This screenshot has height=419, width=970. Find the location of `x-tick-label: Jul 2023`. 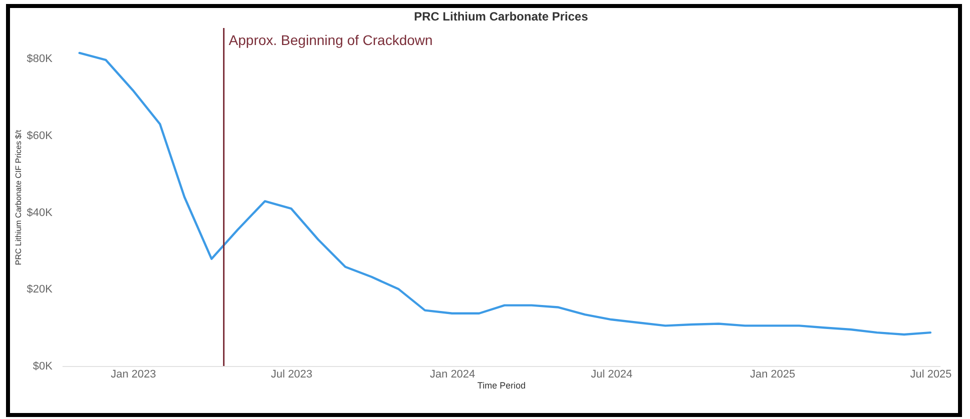

x-tick-label: Jul 2023 is located at coordinates (291, 374).